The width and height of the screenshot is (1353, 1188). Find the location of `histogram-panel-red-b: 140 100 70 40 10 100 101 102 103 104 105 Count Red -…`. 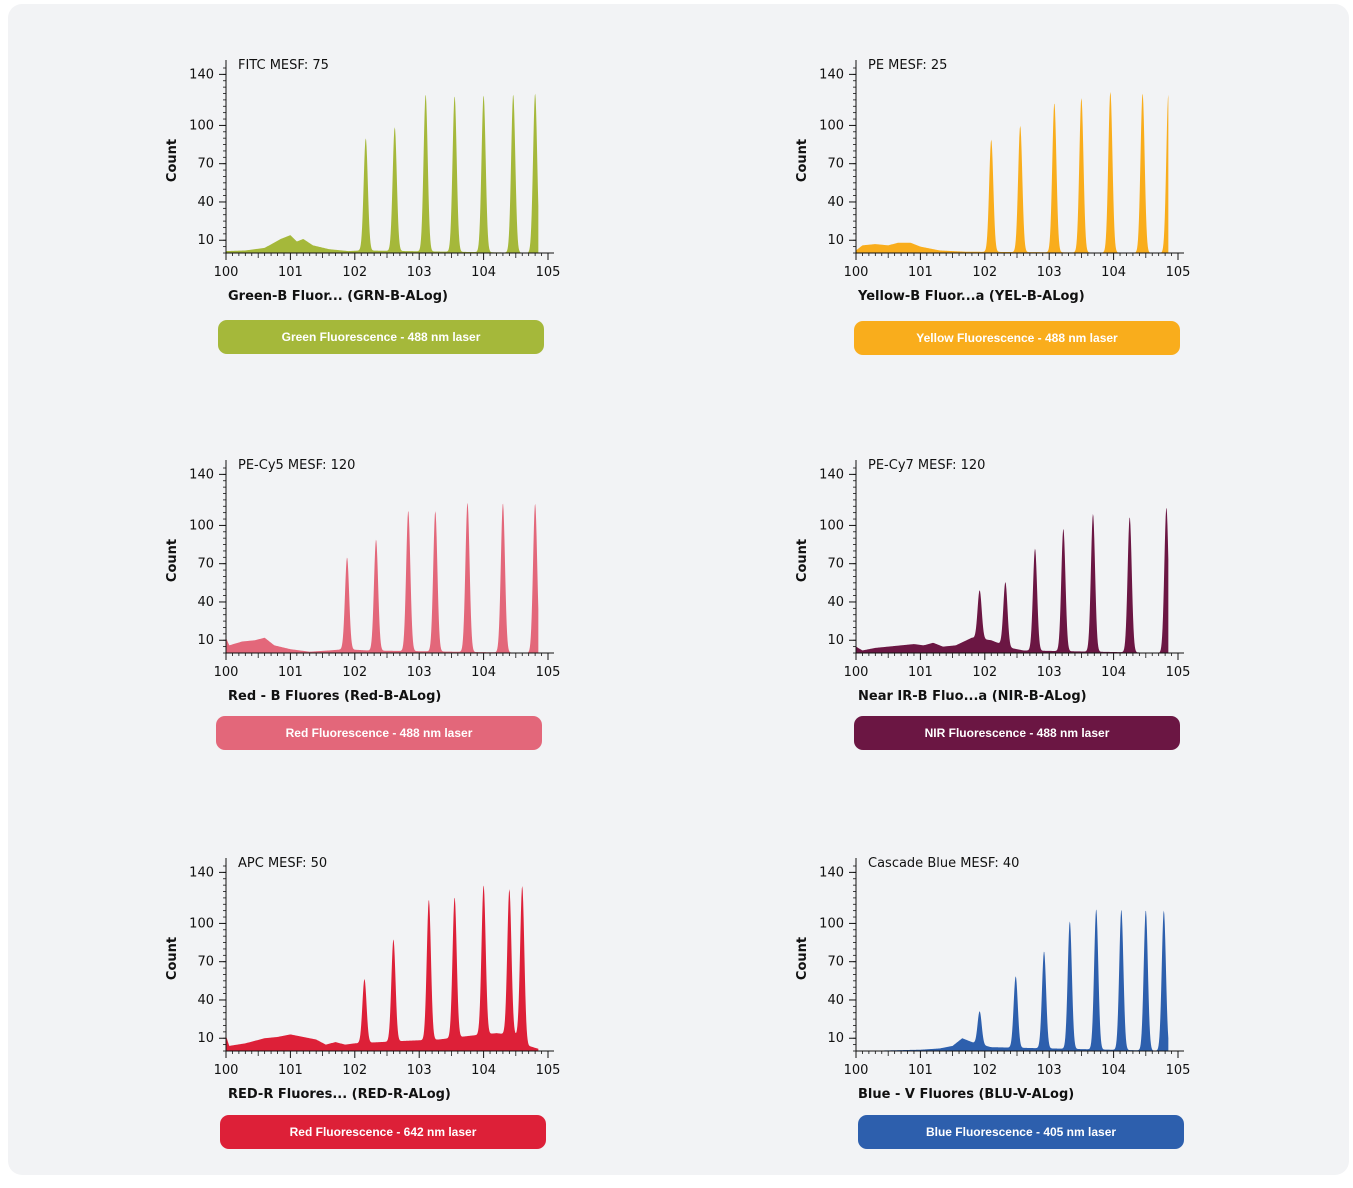

histogram-panel-red-b: 140 100 70 40 10 100 101 102 103 104 105 Count Red -… is located at coordinates (391, 620).